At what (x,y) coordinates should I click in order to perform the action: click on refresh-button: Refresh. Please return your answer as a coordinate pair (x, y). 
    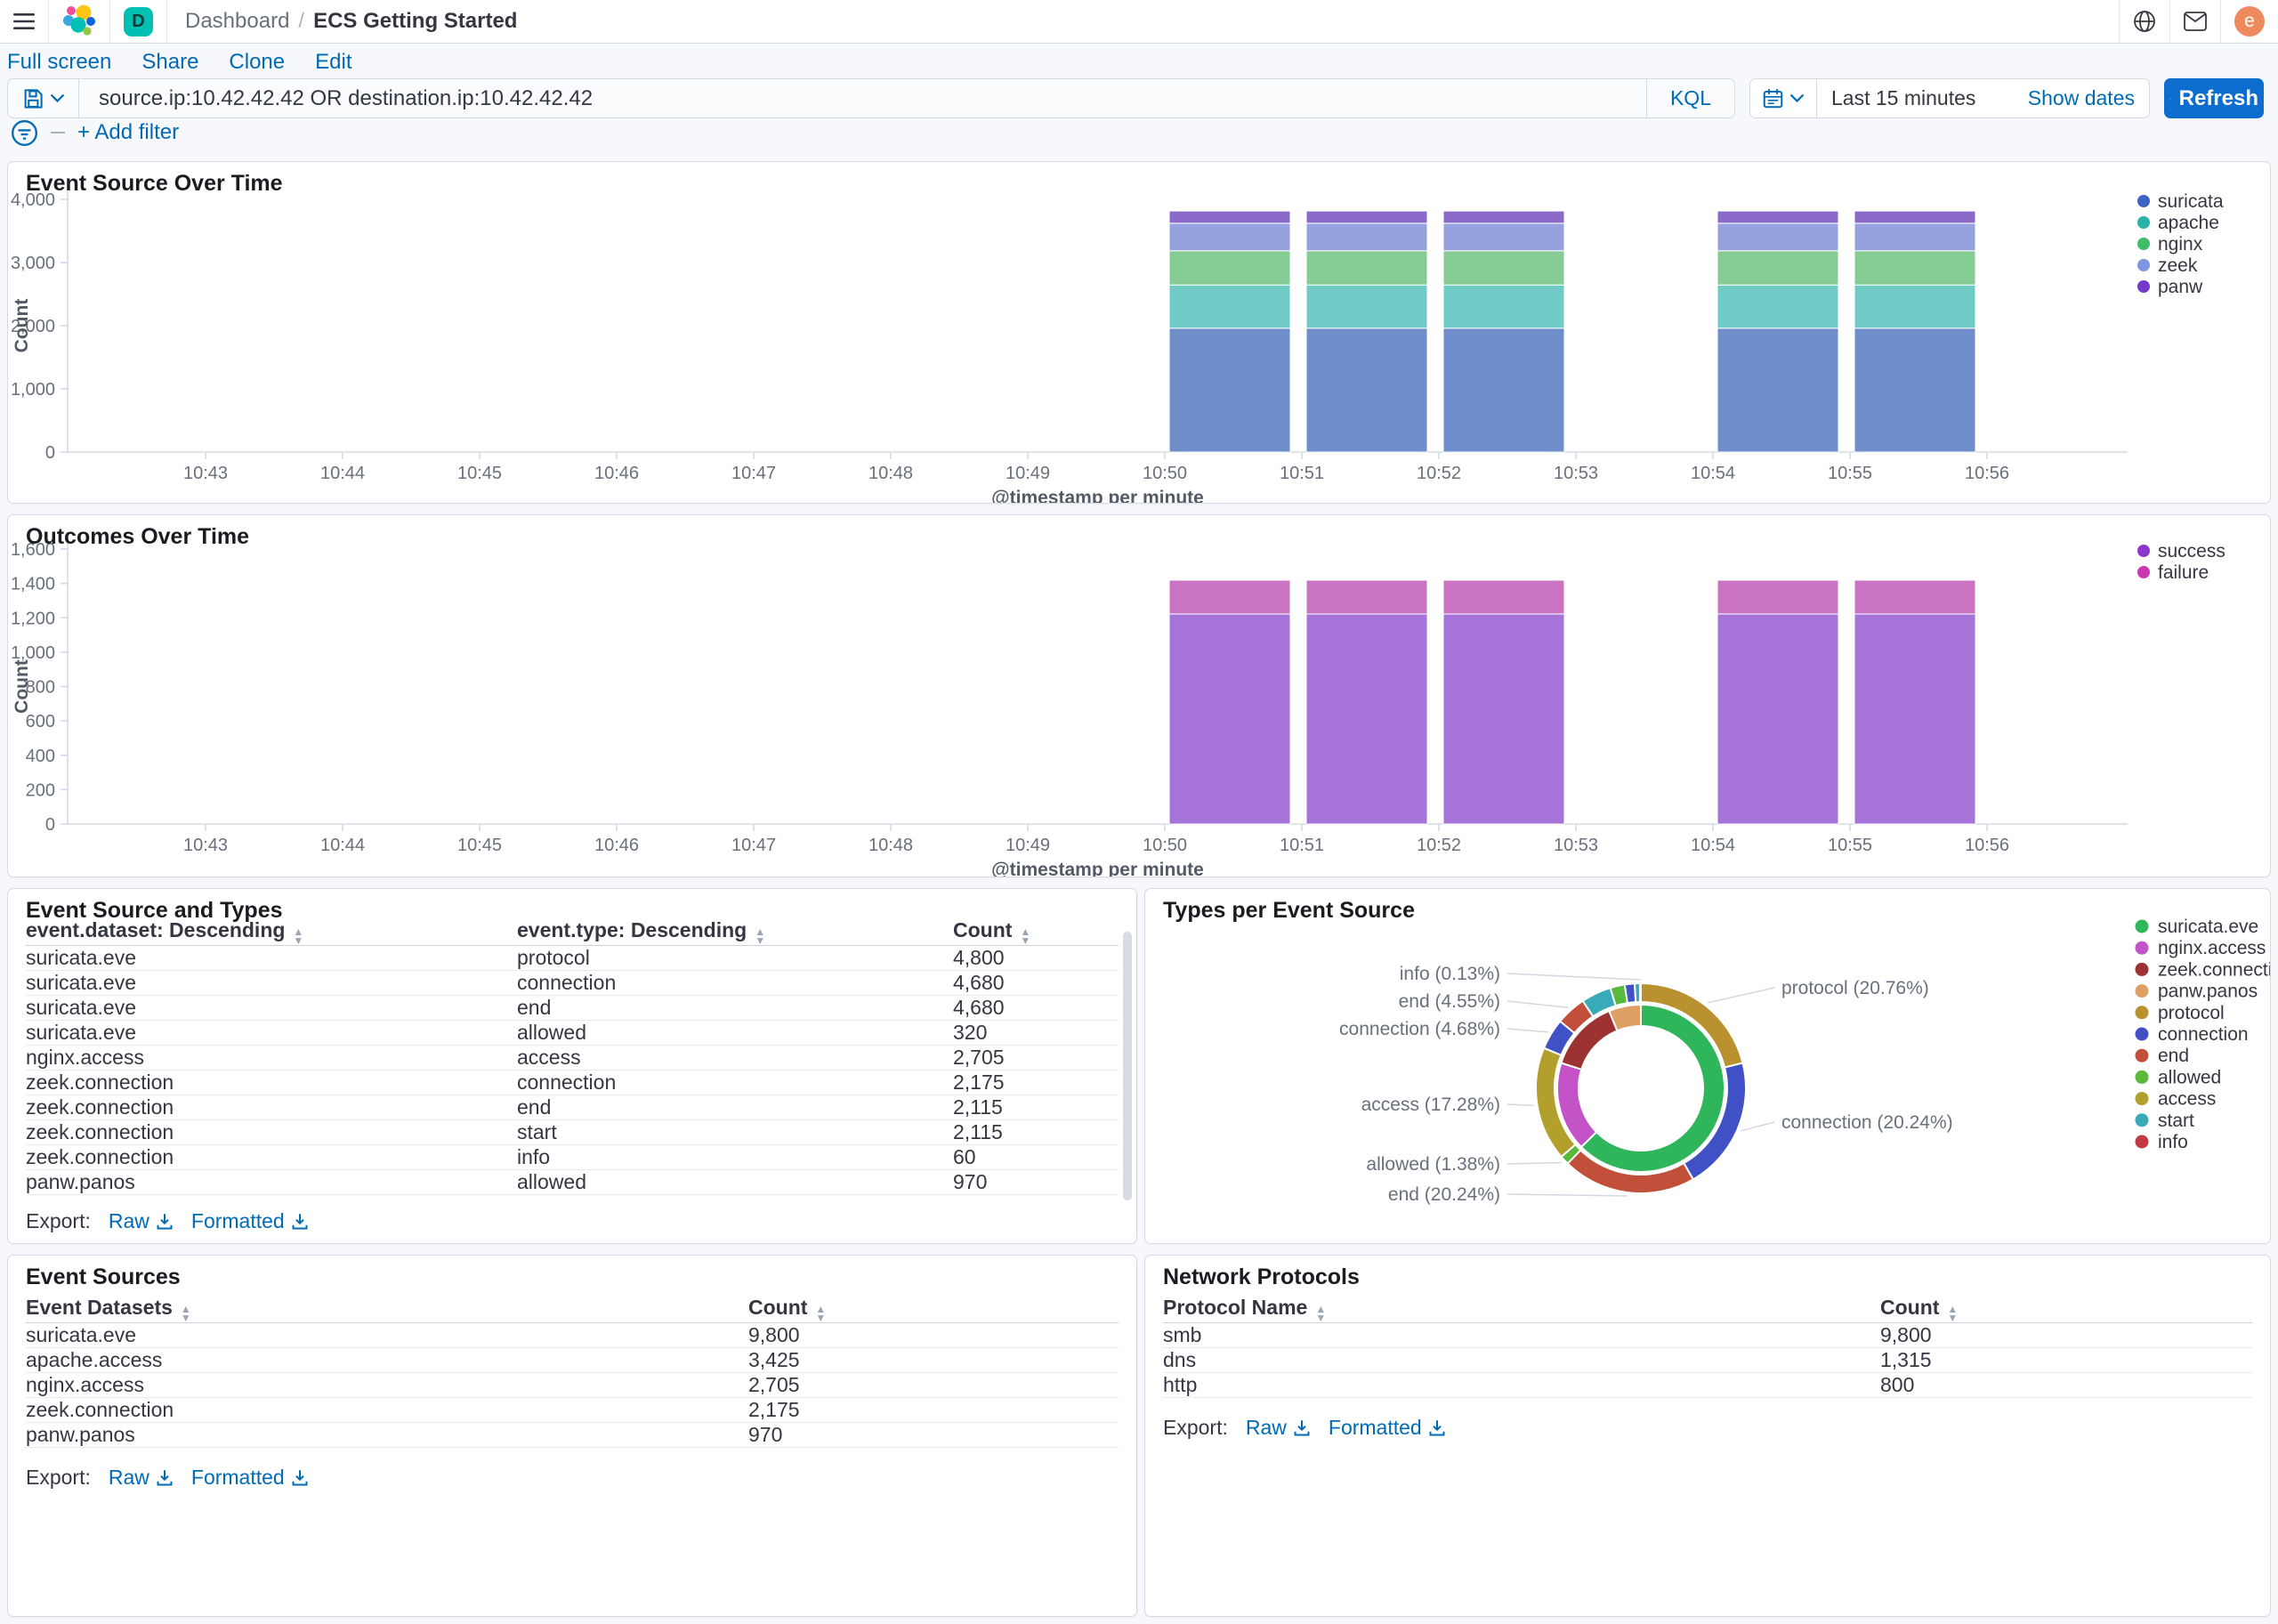
    Looking at the image, I should click on (2214, 98).